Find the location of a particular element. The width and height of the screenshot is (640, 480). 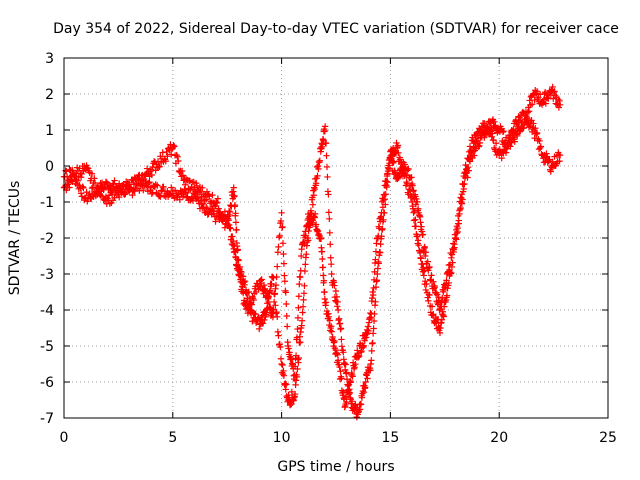

y-tick-label: -6 is located at coordinates (47, 383).